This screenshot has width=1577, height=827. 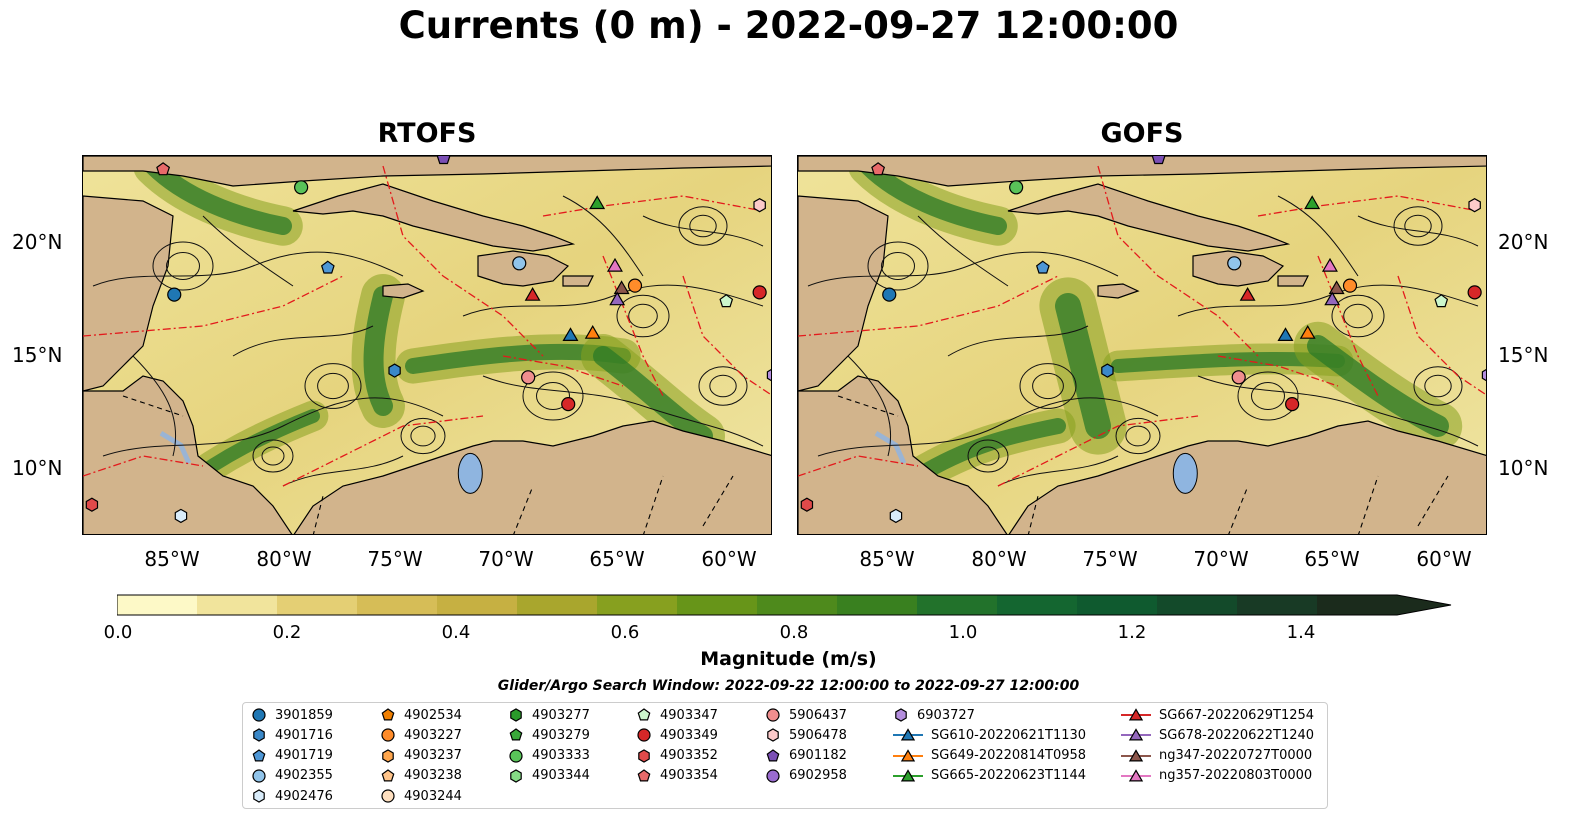 I want to click on legend-label: 4903227, so click(x=433, y=735).